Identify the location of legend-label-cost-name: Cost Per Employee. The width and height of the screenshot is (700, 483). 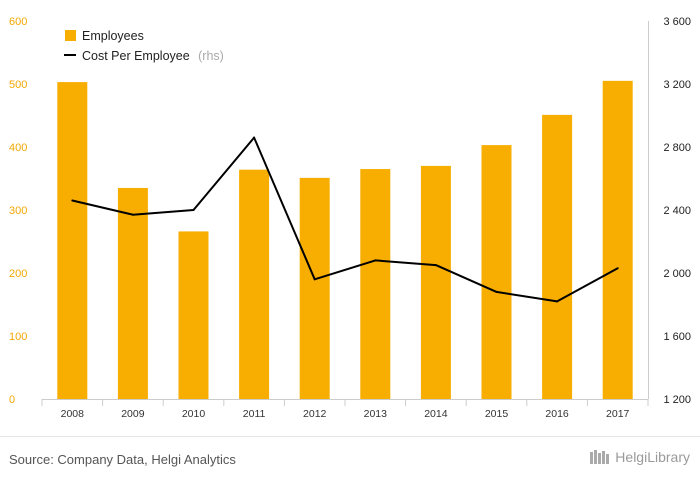
(136, 56).